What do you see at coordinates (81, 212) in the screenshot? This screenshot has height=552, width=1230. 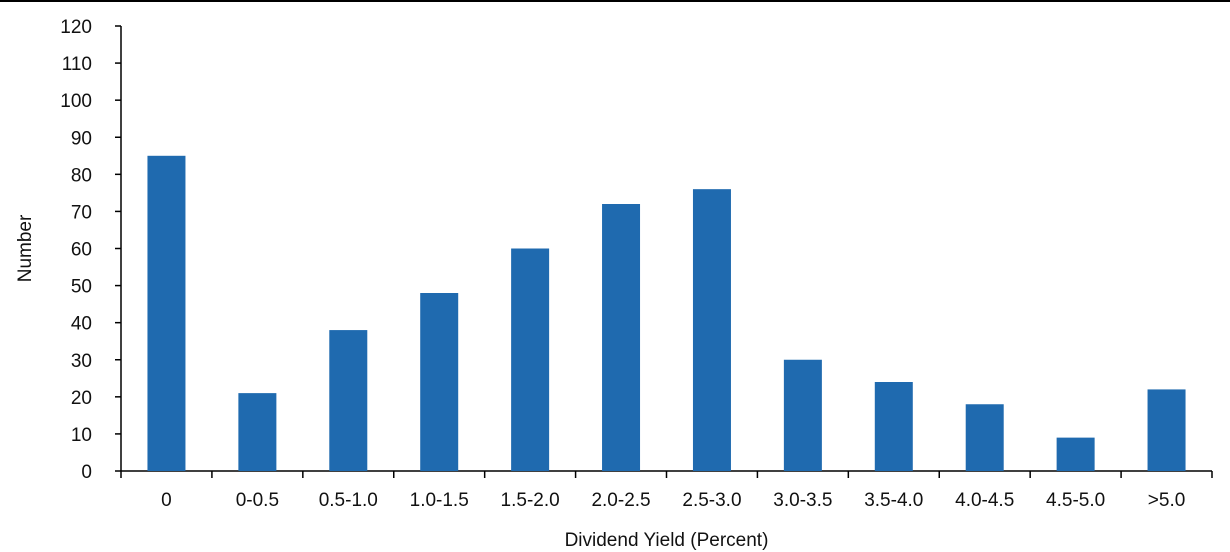 I see `y-tick-label: 70` at bounding box center [81, 212].